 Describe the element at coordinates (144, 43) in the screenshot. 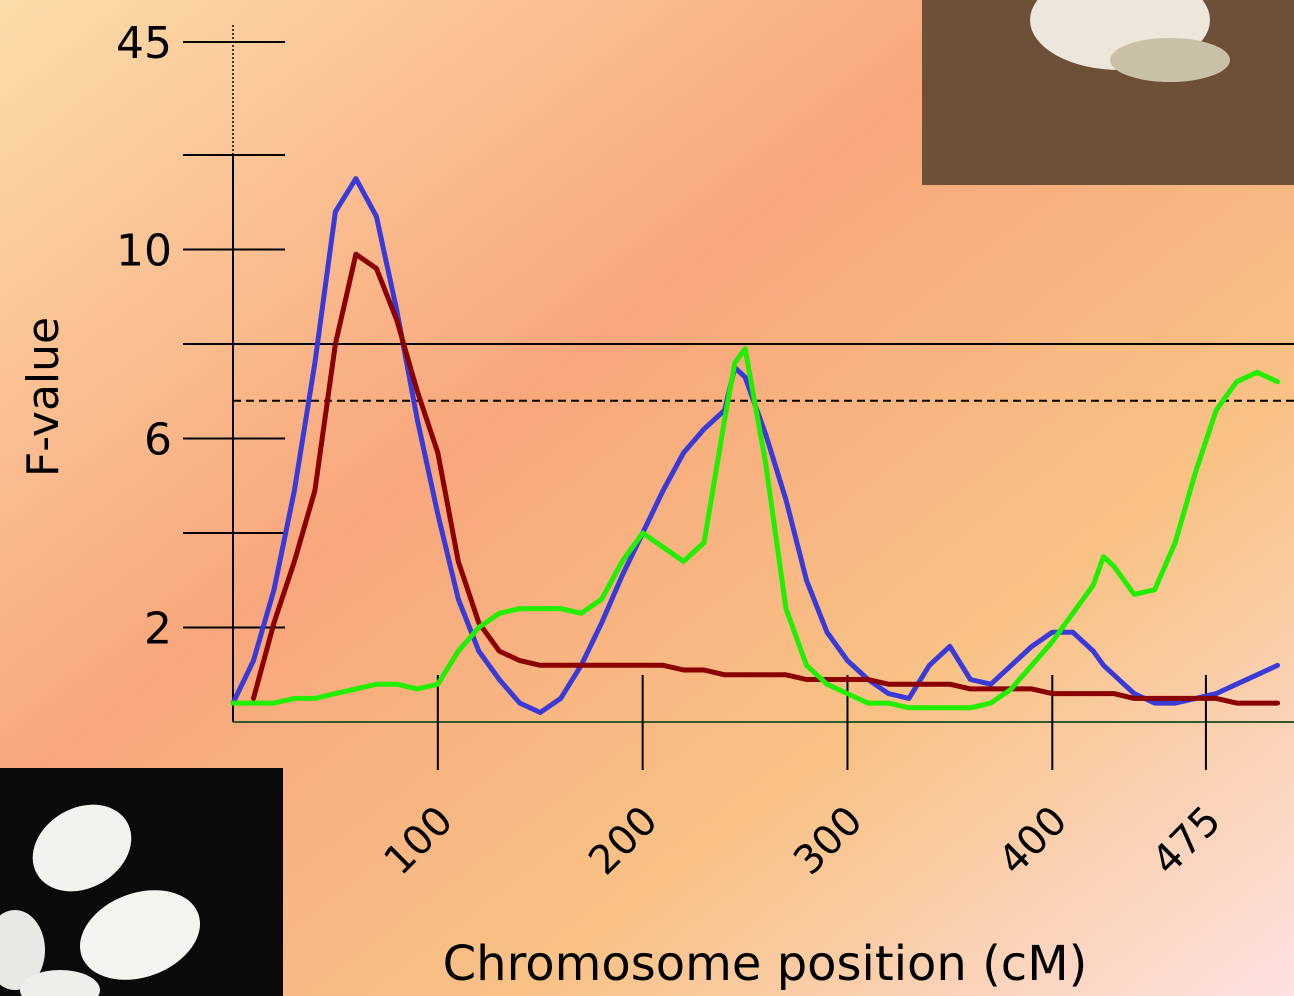

I see `y-tick-label: 45` at that location.